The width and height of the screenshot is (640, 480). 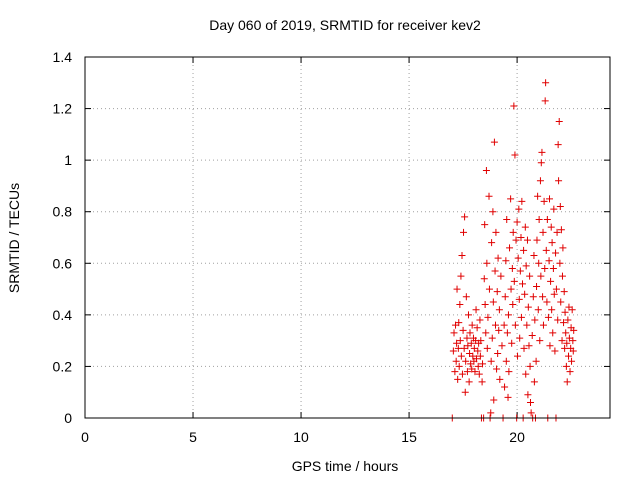 I want to click on x-tick-label: 15, so click(x=409, y=437).